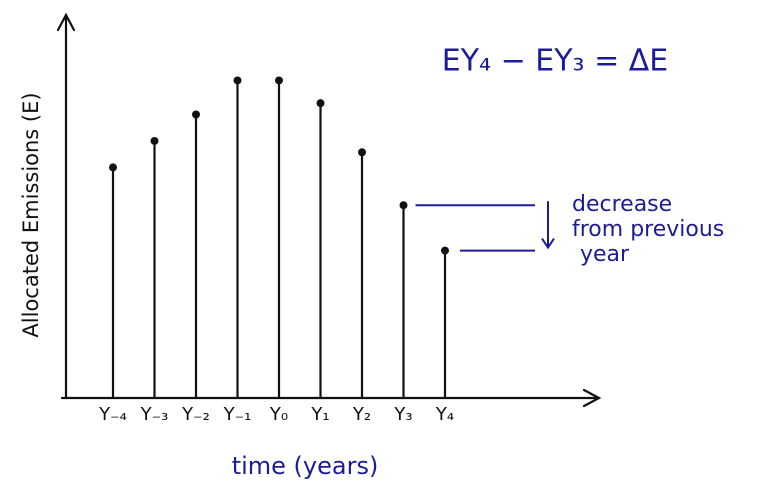 This screenshot has height=501, width=768. I want to click on x-axis-label: time (years), so click(305, 466).